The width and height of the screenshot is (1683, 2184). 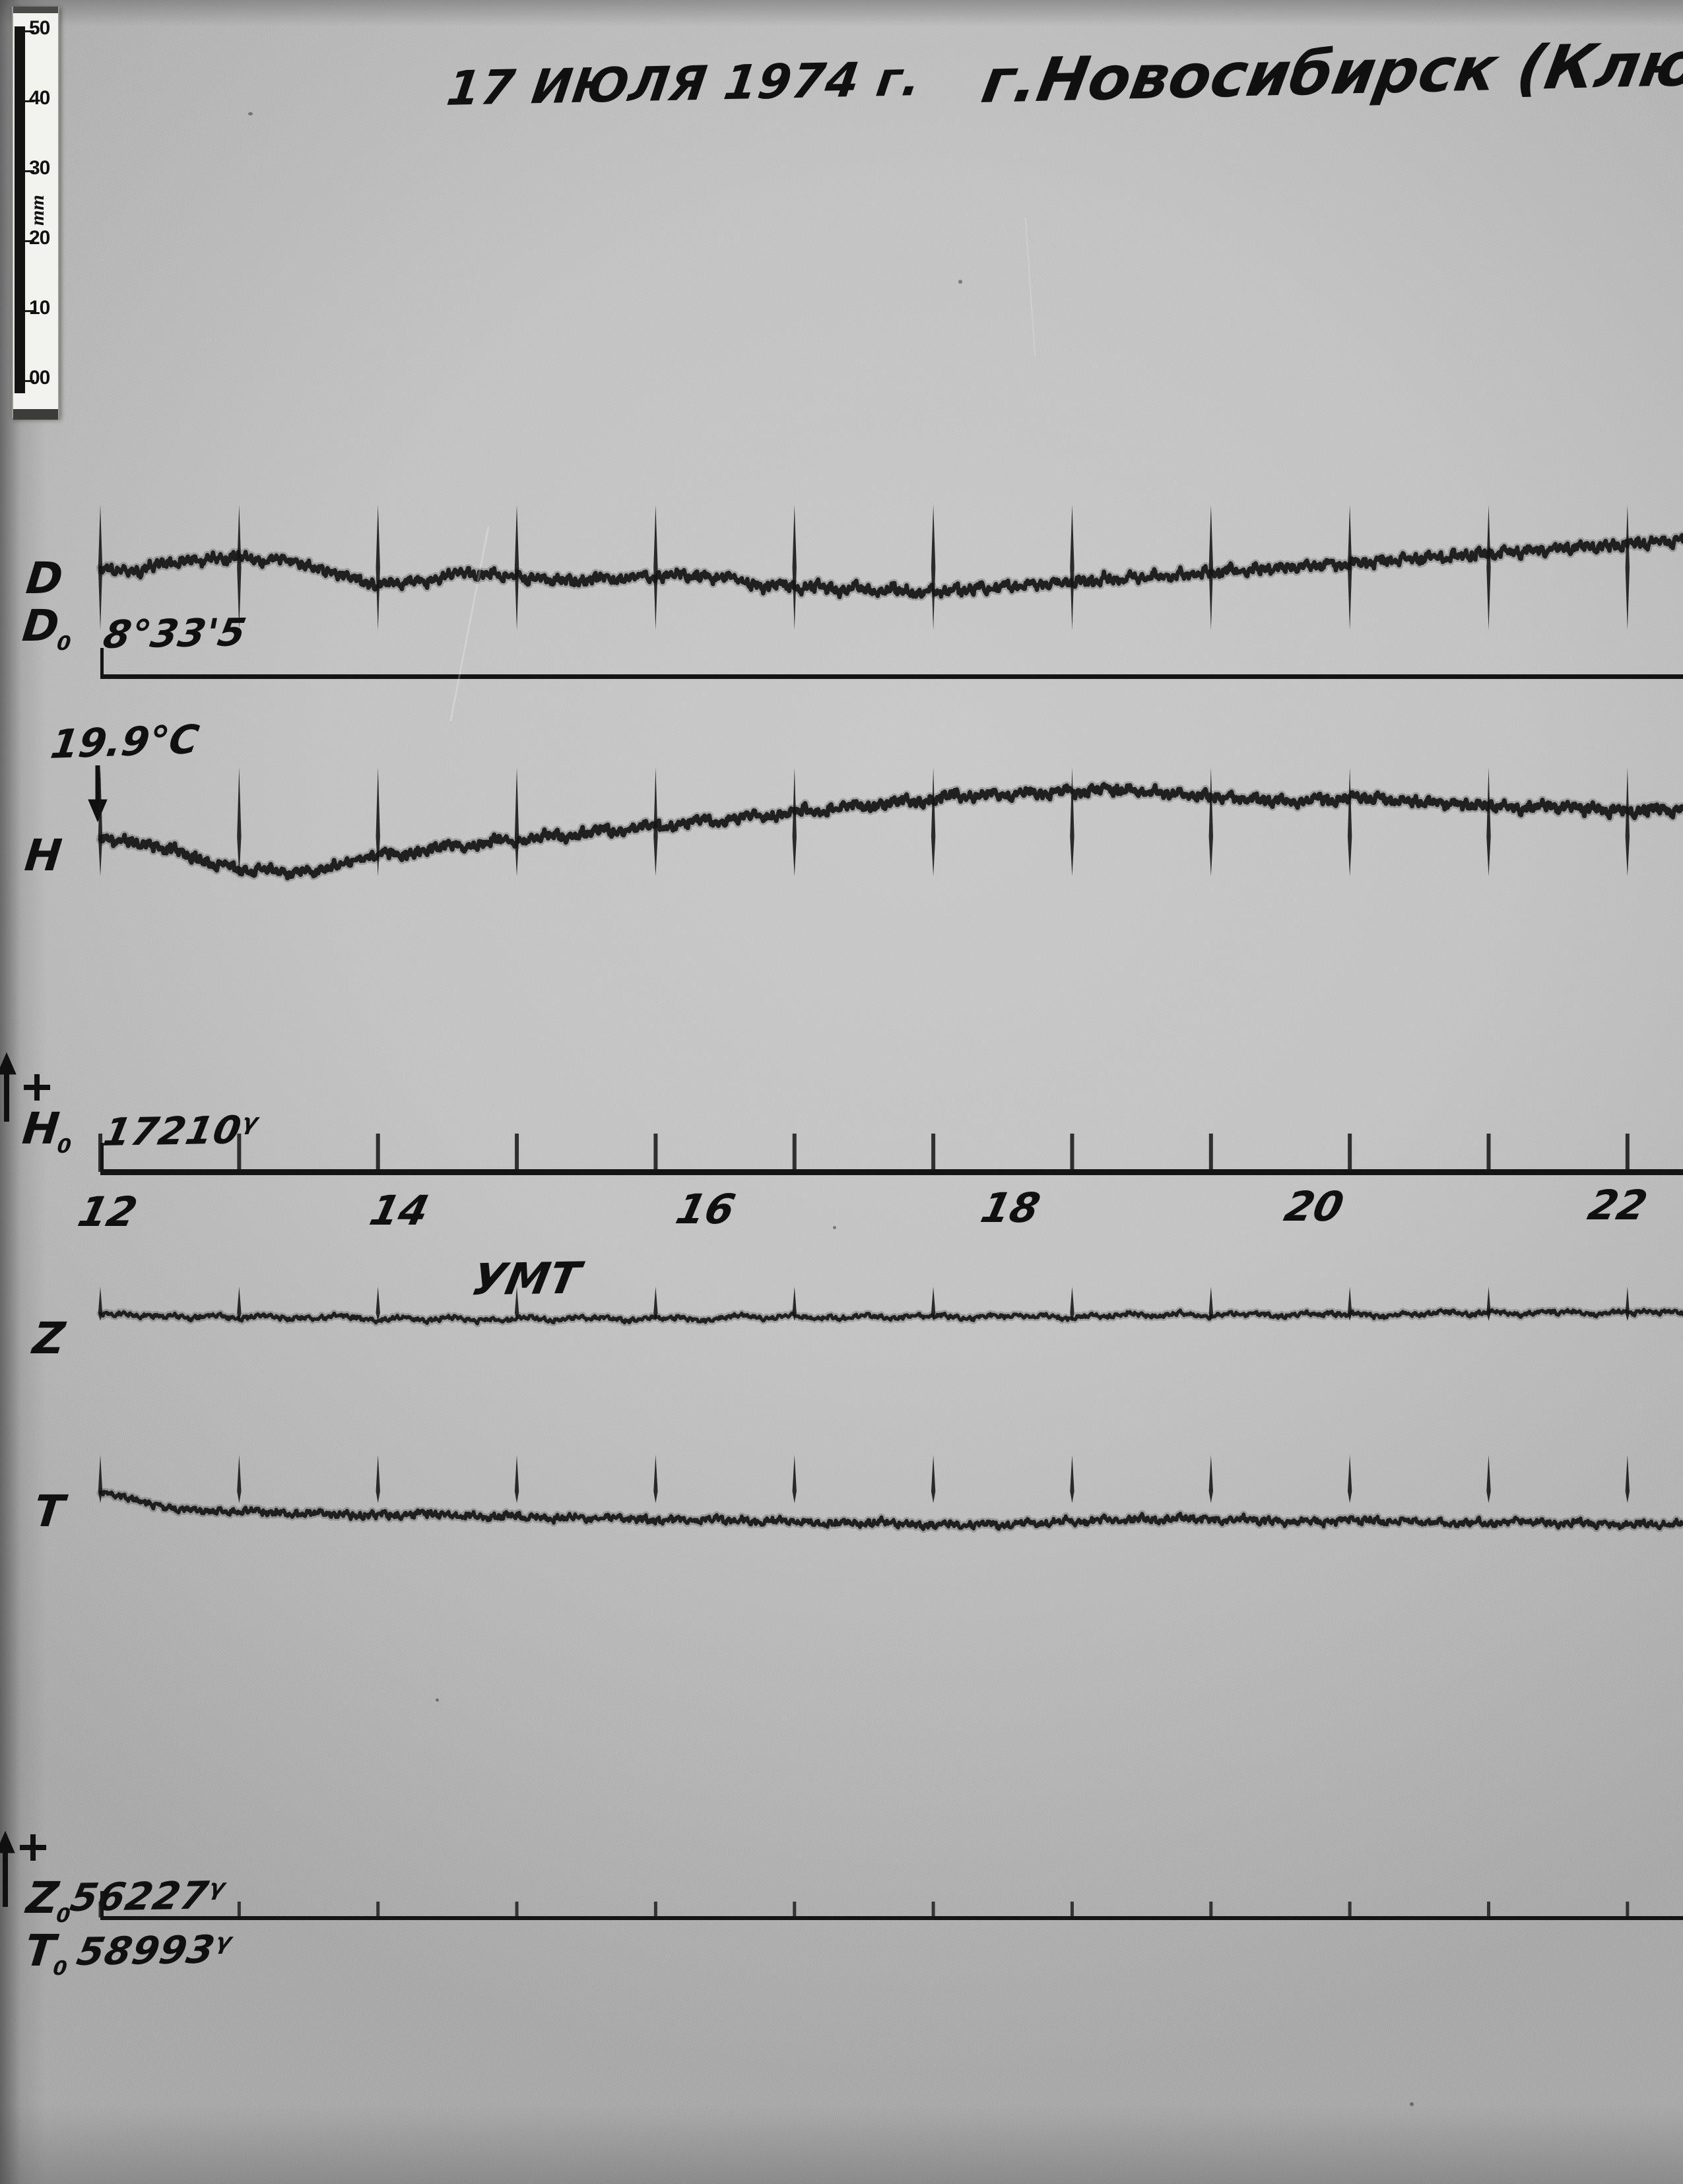 What do you see at coordinates (841, 2144) in the screenshot?
I see `scan-edge-shadow-bottom` at bounding box center [841, 2144].